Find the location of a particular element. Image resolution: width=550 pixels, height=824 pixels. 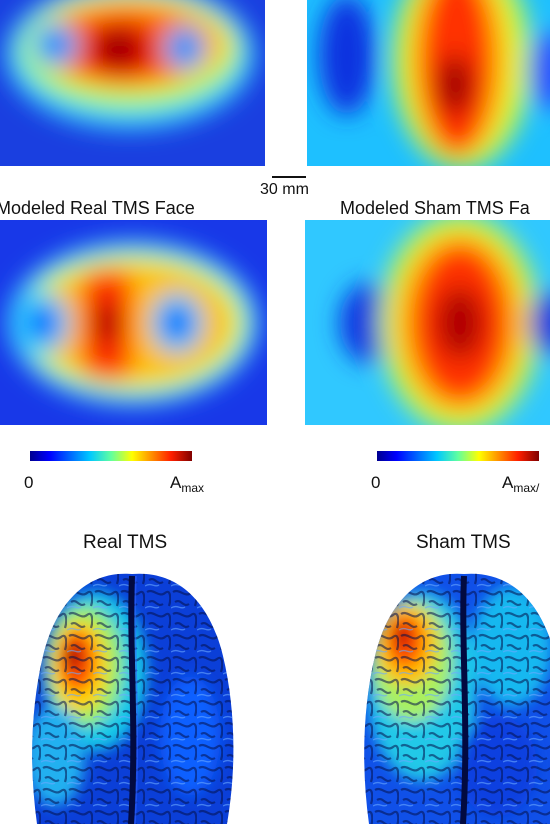

real-tms-title: Real TMS is located at coordinates (125, 542).